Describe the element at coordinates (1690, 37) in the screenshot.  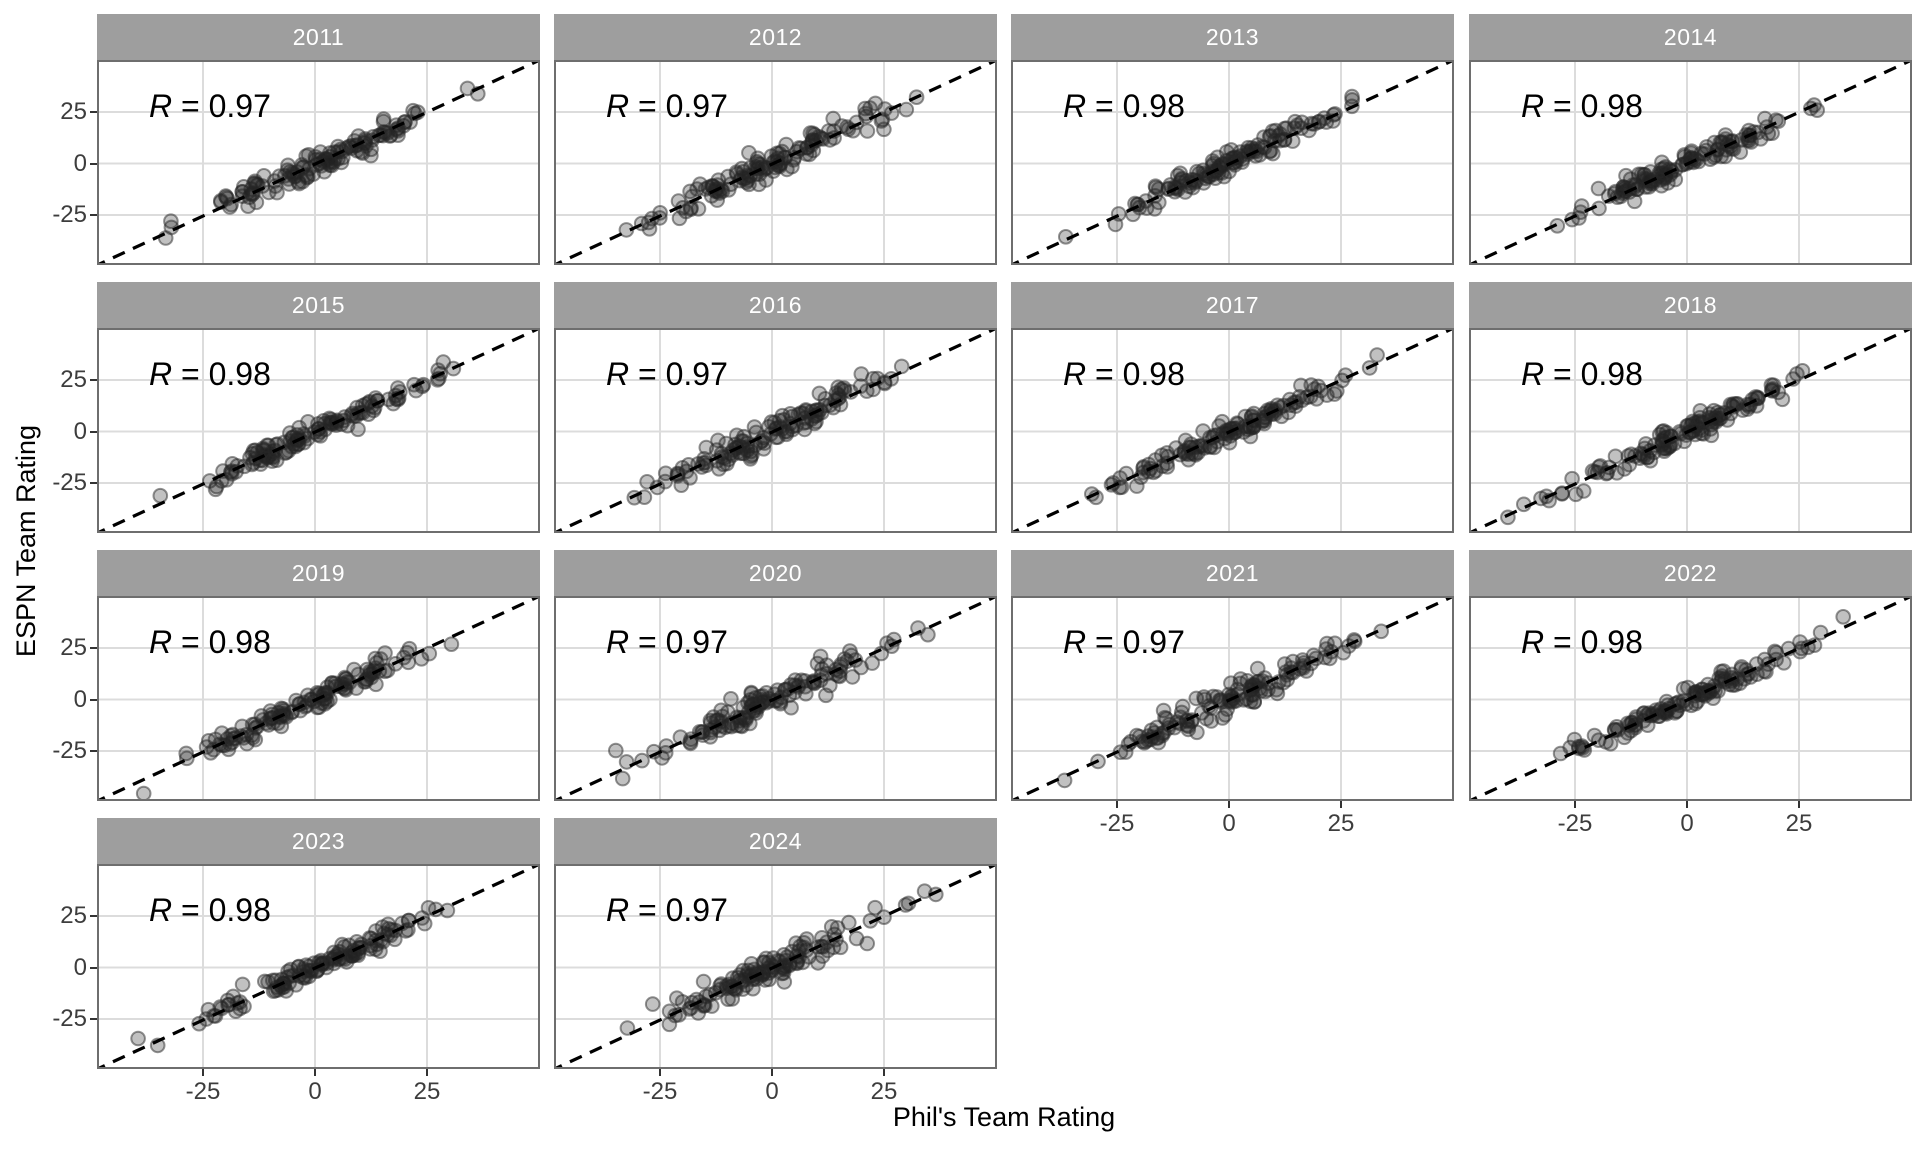
I see `facet-strip-label: 2014` at that location.